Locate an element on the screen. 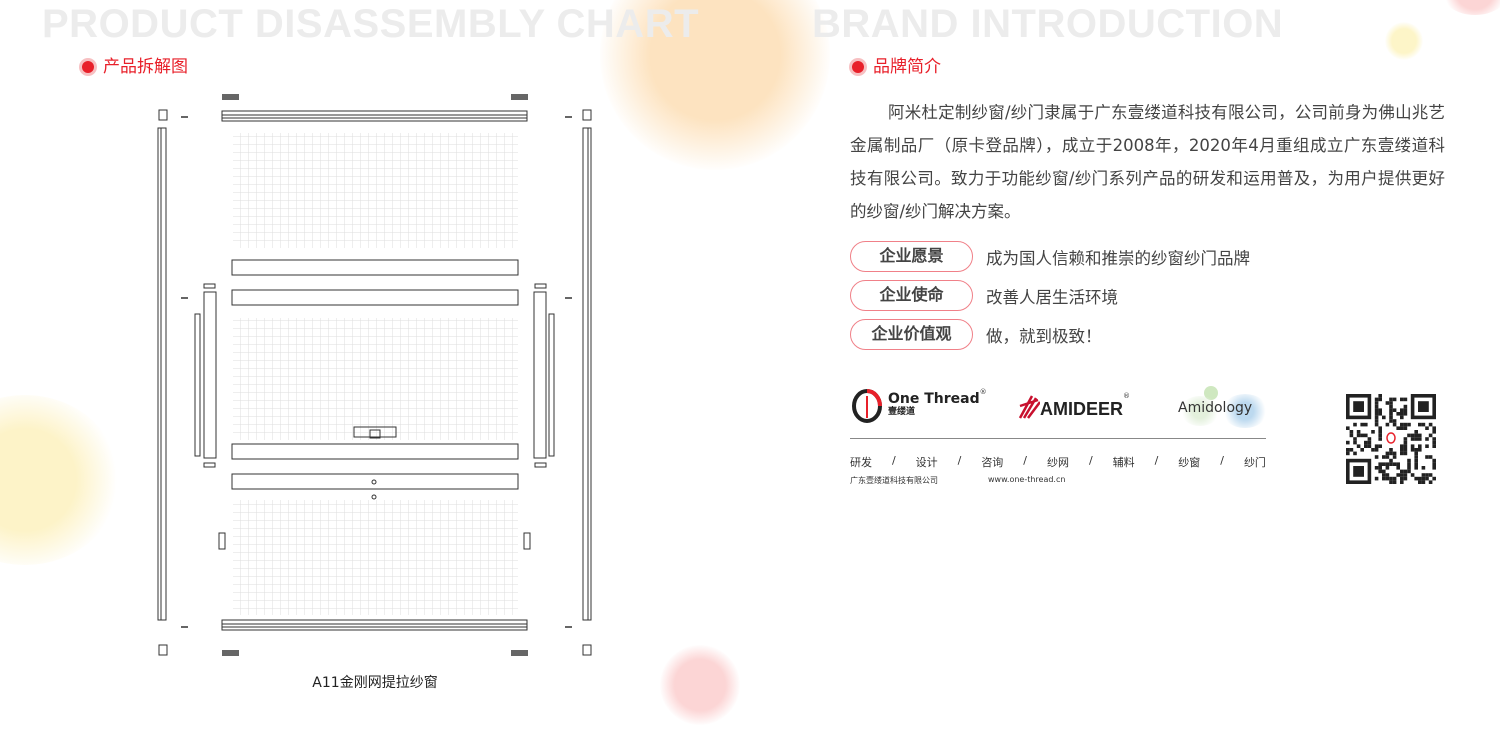 The width and height of the screenshot is (1500, 750). amidology-name: Amidology is located at coordinates (1215, 408).